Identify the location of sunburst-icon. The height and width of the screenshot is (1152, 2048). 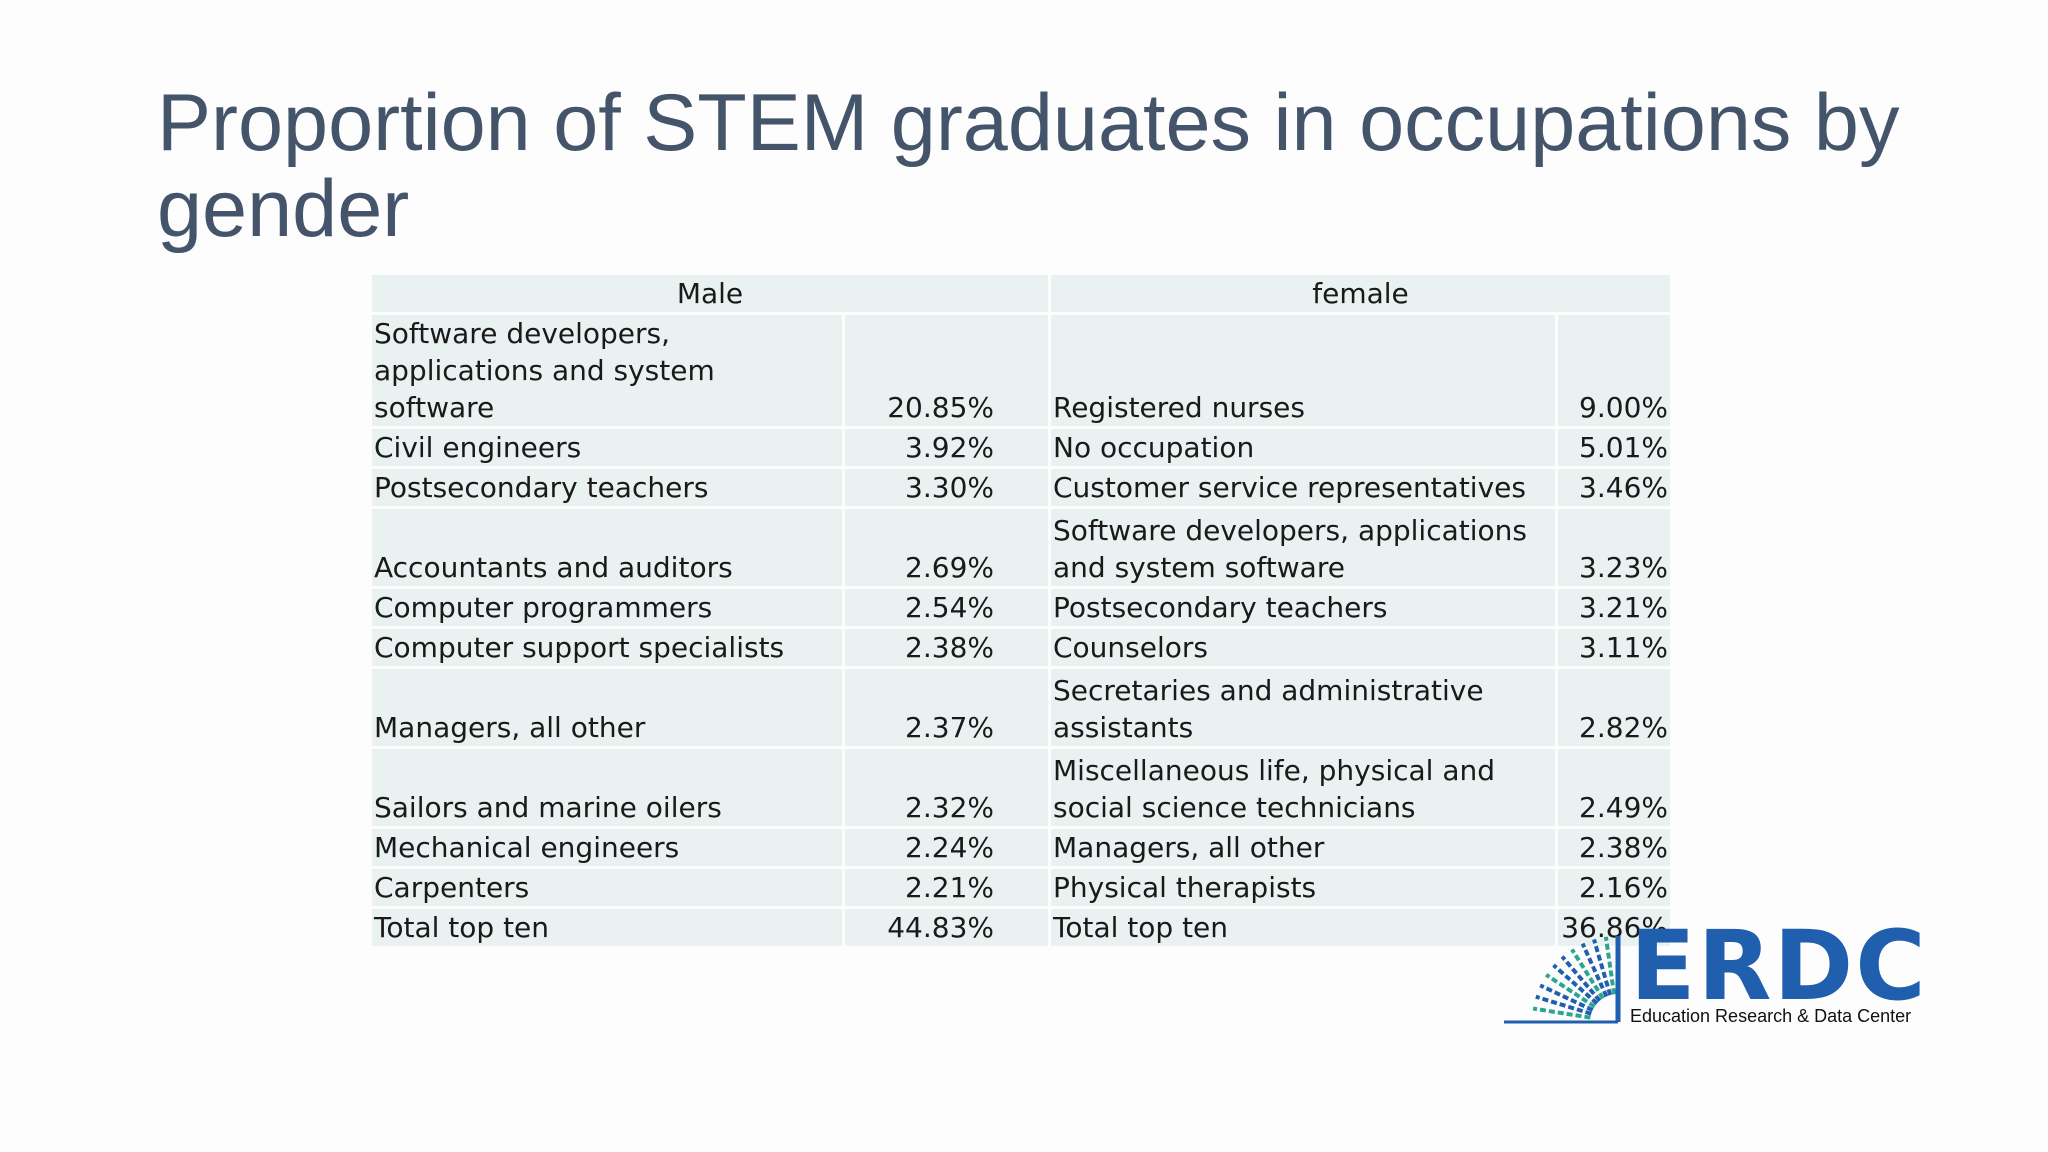
(1562, 980).